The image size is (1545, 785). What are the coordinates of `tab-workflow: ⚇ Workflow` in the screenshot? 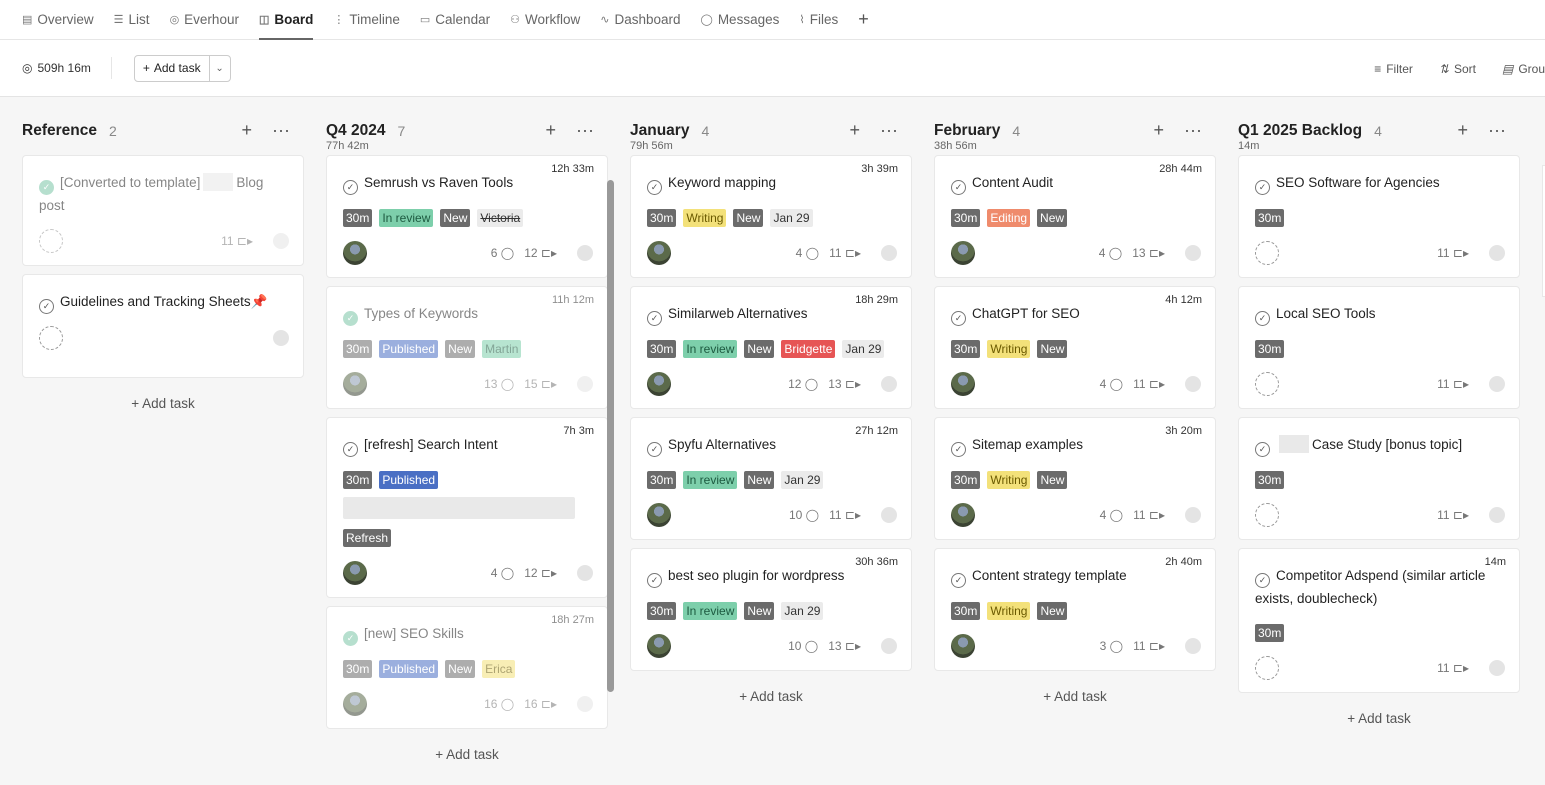 It's located at (545, 20).